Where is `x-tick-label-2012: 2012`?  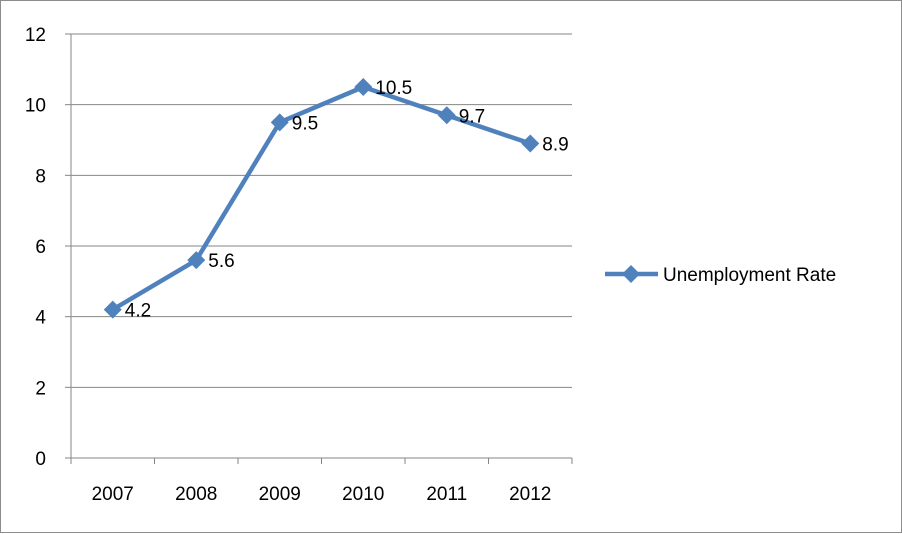 x-tick-label-2012: 2012 is located at coordinates (530, 494).